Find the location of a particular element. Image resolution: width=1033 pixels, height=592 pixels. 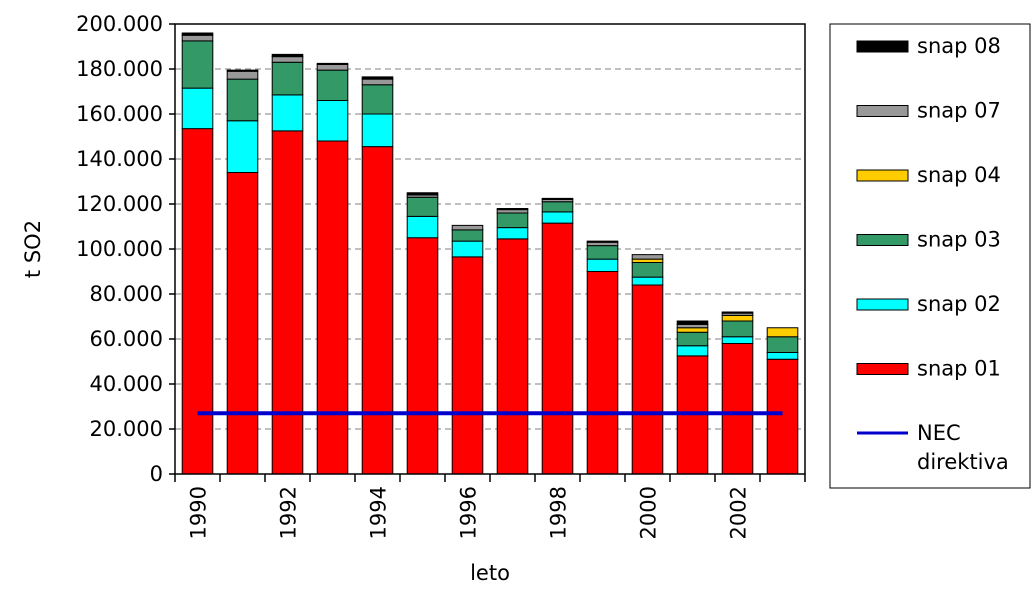

x-axis-title: leto is located at coordinates (490, 573).